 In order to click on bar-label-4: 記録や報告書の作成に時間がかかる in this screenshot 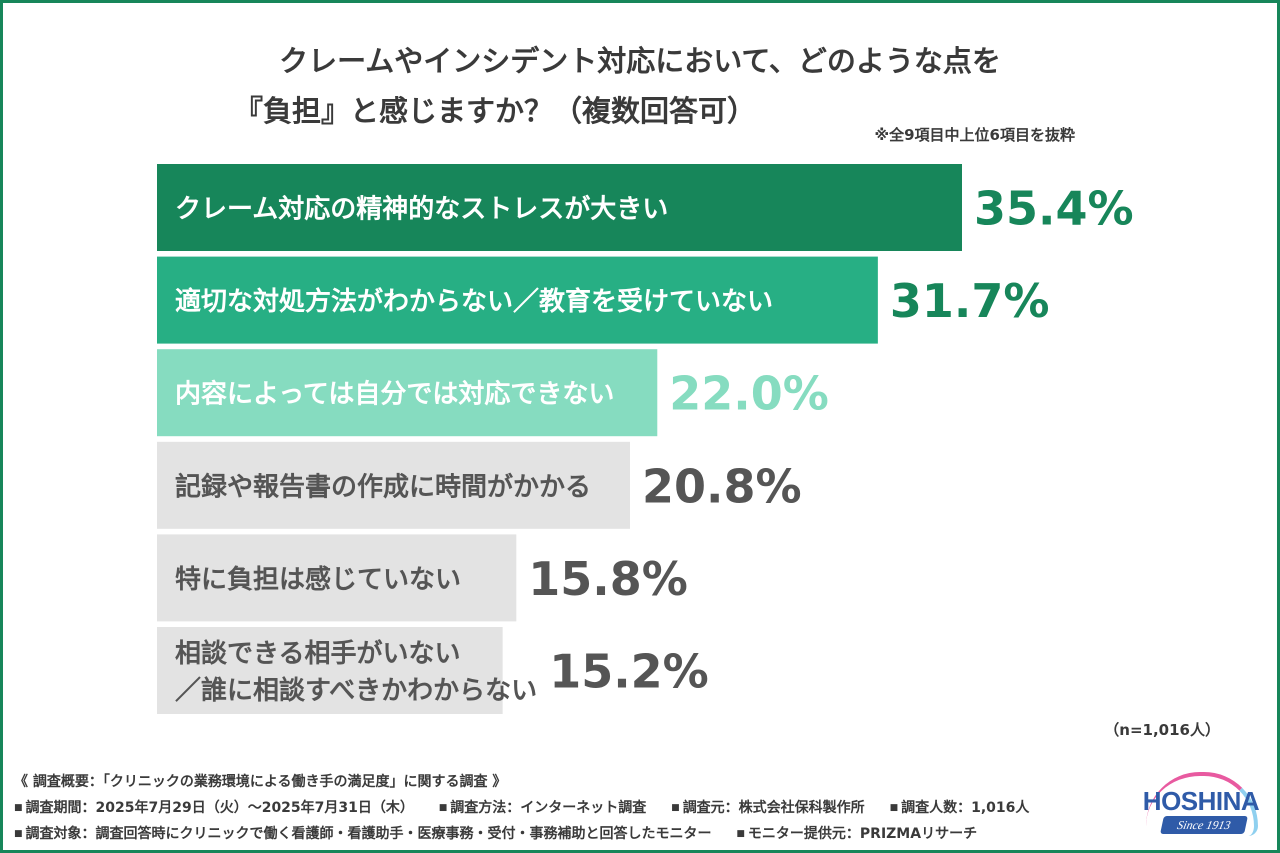, I will do `click(383, 486)`.